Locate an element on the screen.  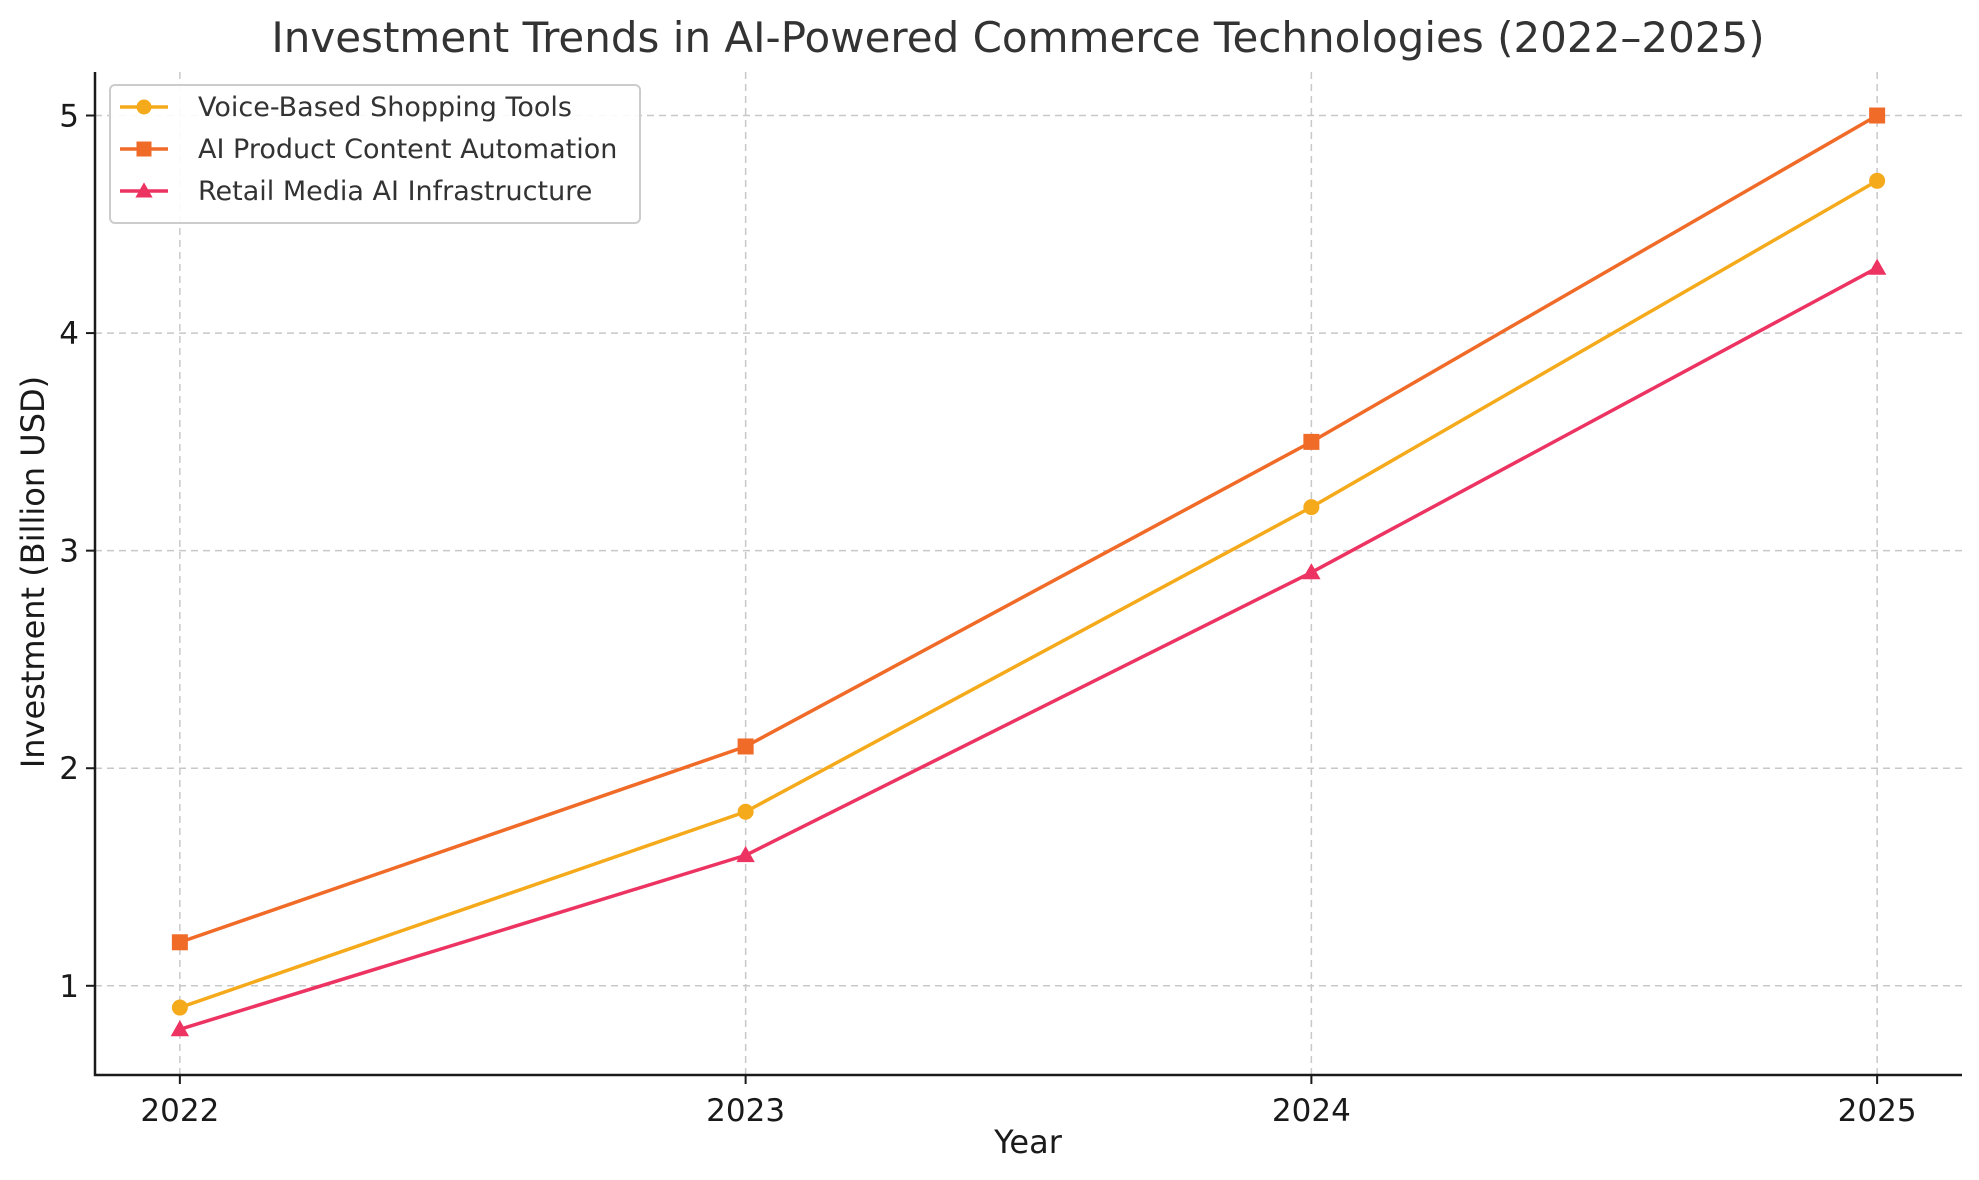
y-tick-label: 3 is located at coordinates (69, 552).